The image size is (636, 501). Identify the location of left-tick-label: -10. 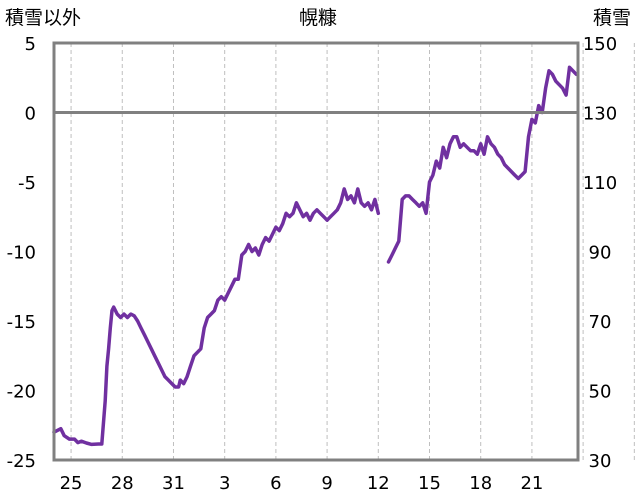
(21, 253).